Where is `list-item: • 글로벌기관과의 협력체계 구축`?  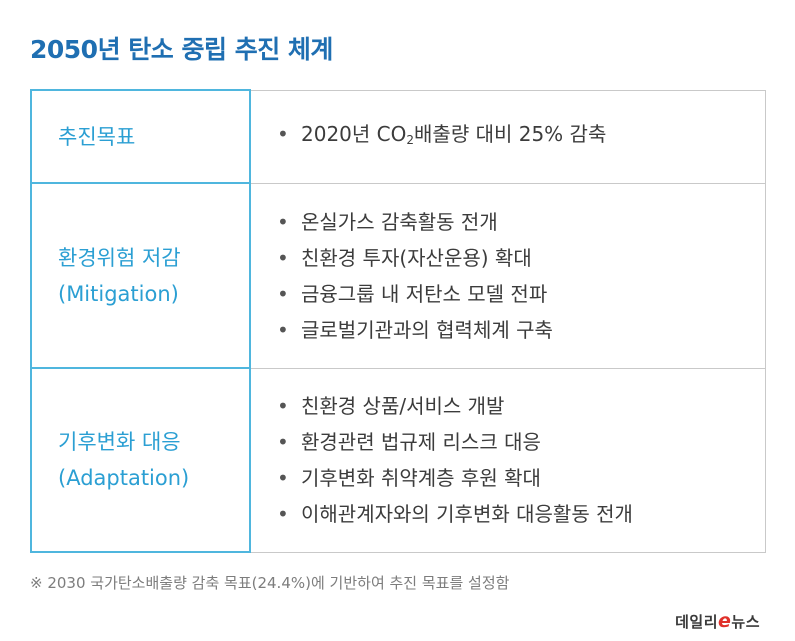
list-item: • 글로벌기관과의 협력체계 구축 is located at coordinates (521, 330).